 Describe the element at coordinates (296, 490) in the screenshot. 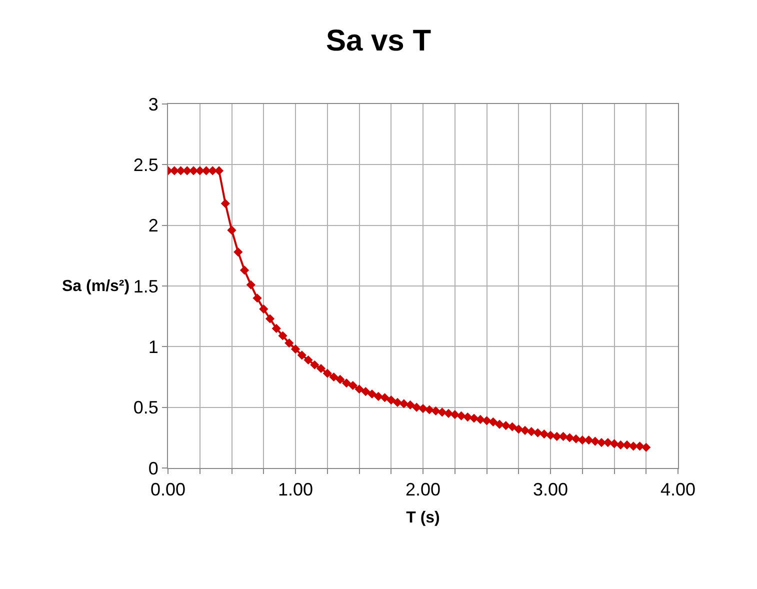

I see `x-tick-label: 1.00` at that location.